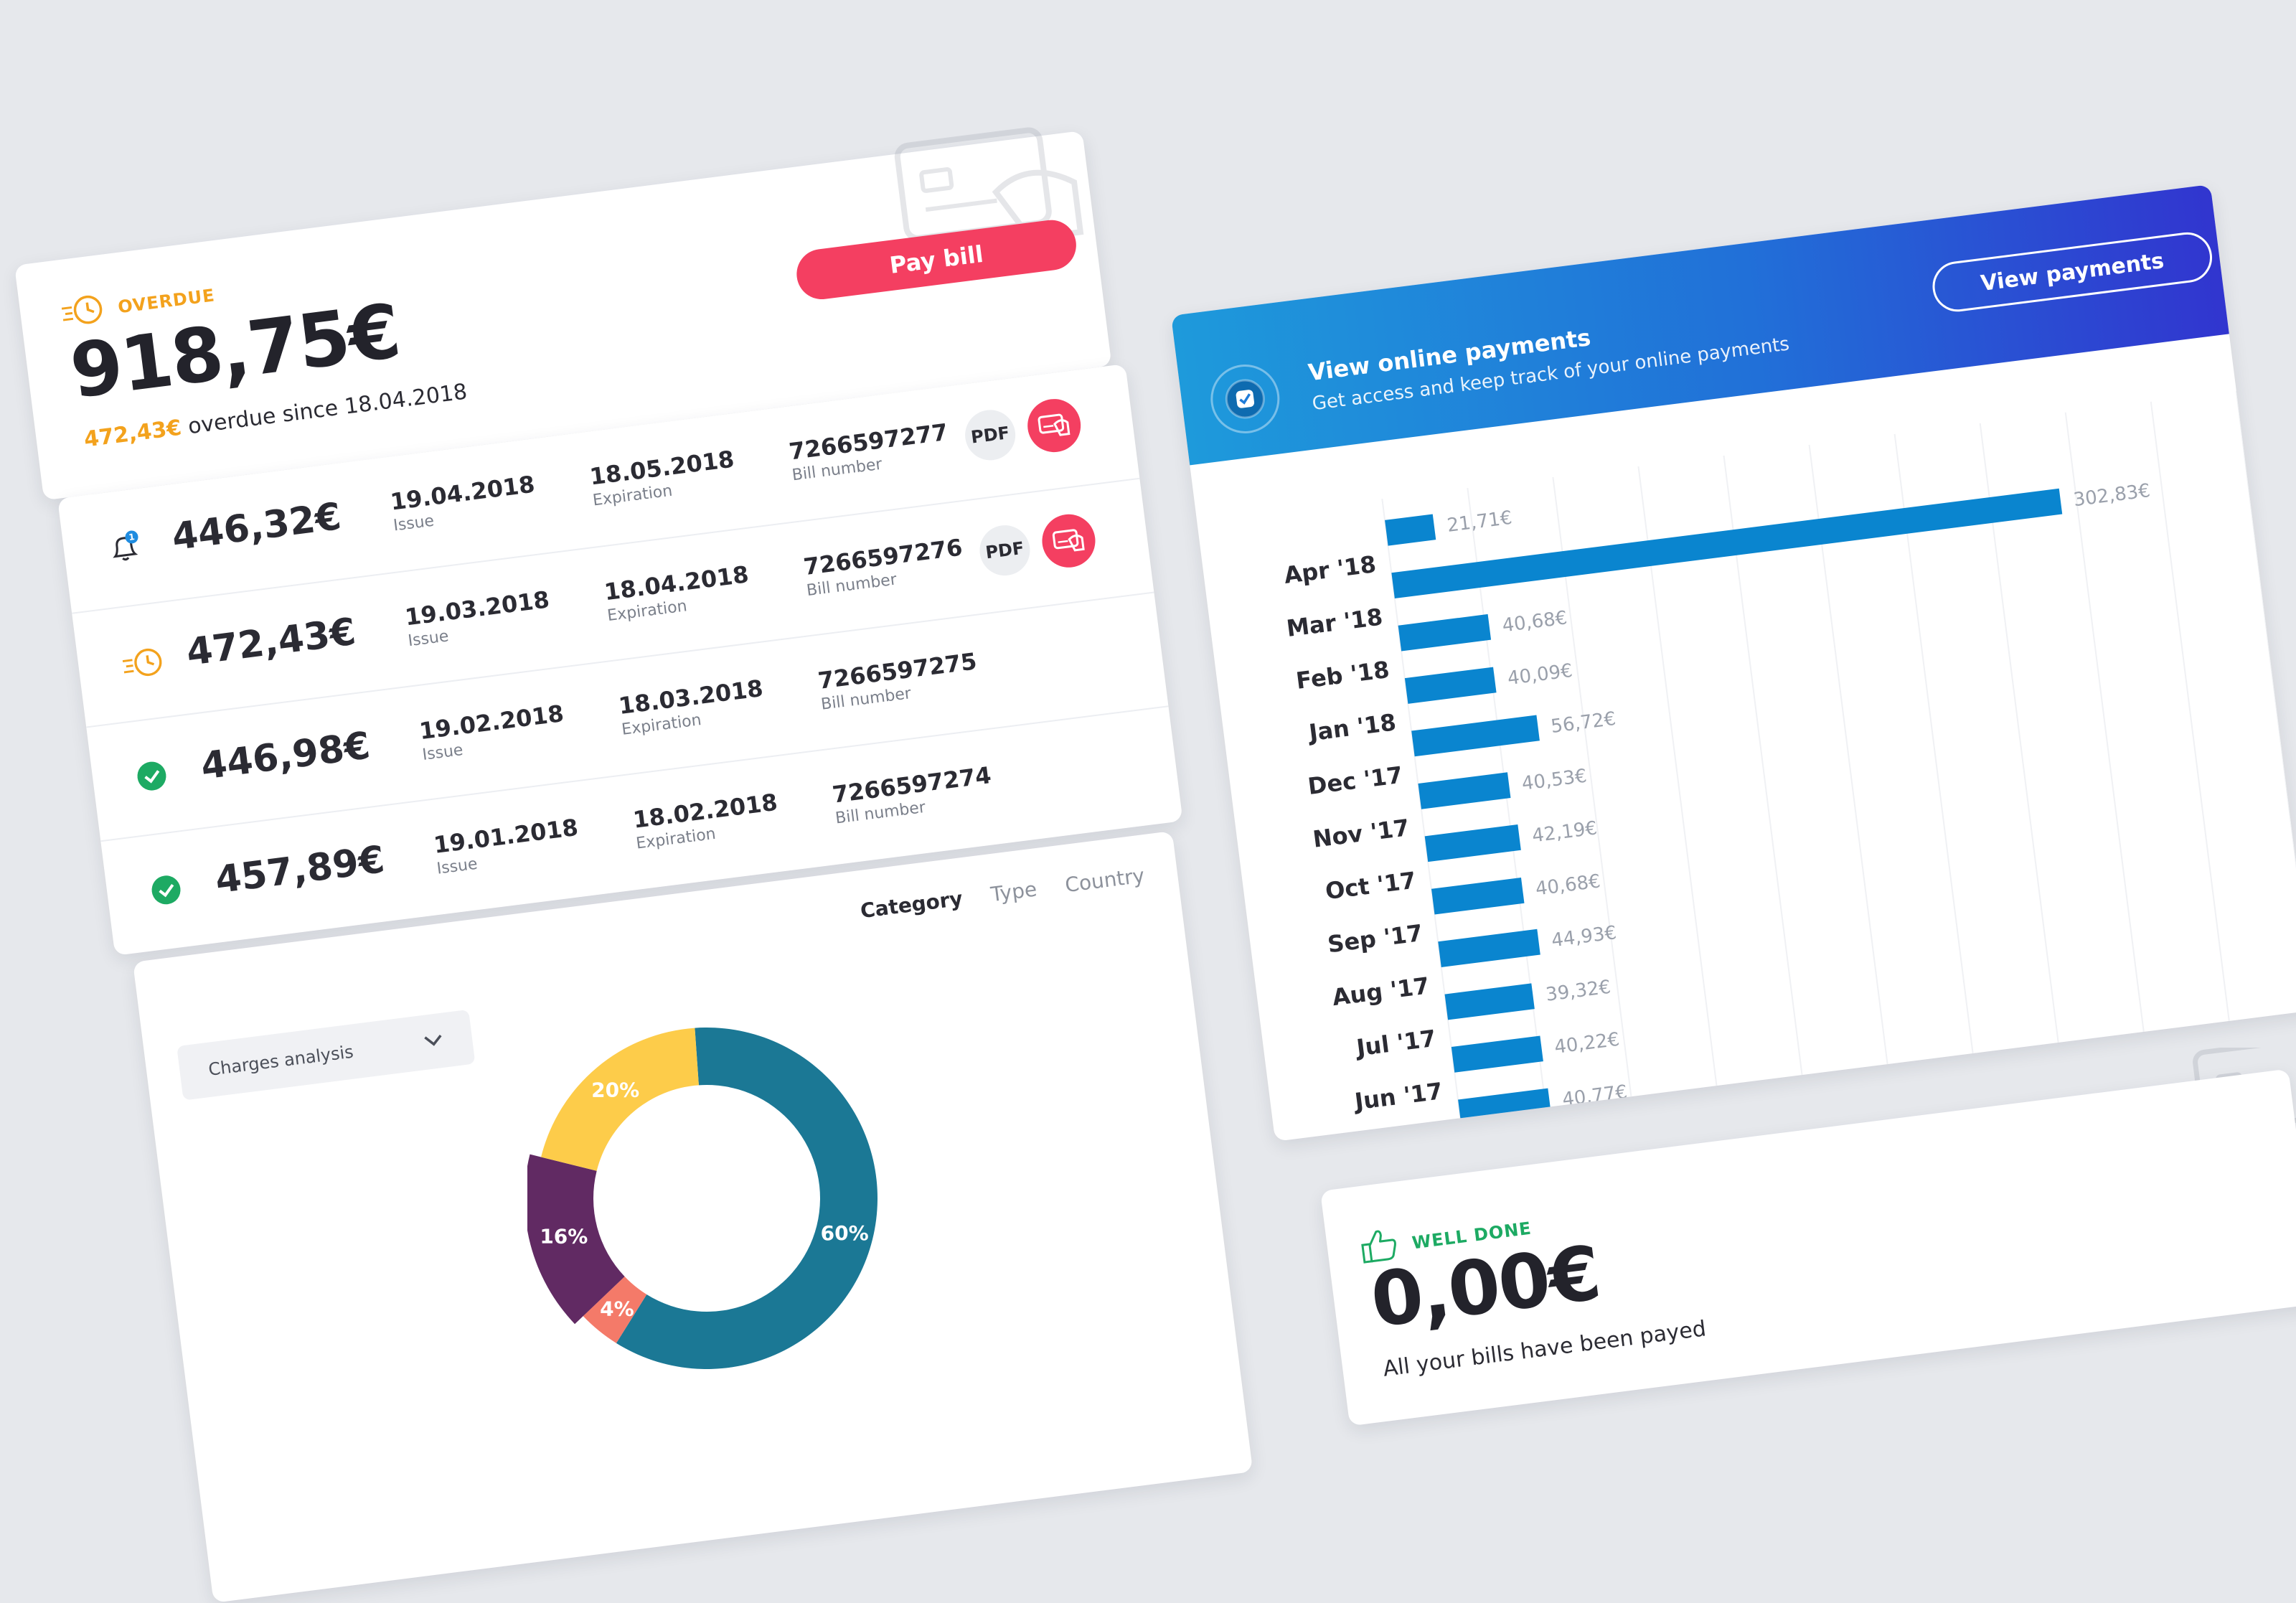  I want to click on charges-filter-tabs: Category Type Country, so click(1002, 893).